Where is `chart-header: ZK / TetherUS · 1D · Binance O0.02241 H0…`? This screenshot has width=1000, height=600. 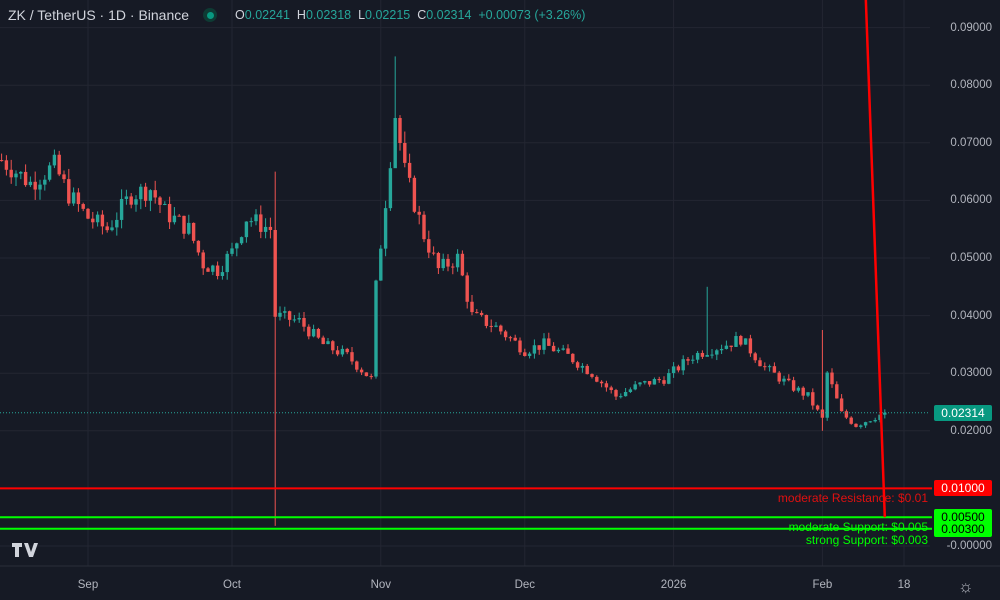 chart-header: ZK / TetherUS · 1D · Binance O0.02241 H0… is located at coordinates (296, 15).